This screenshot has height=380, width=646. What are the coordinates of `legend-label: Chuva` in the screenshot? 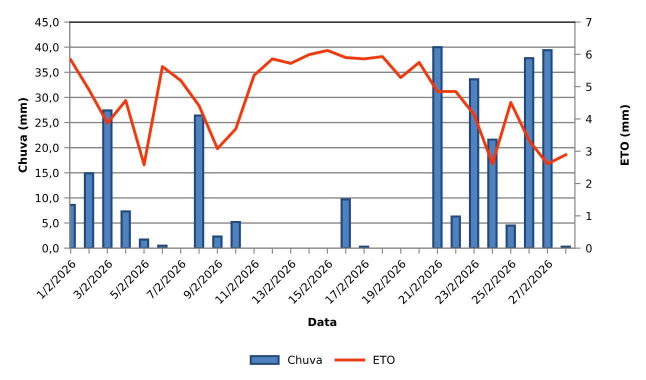 It's located at (305, 359).